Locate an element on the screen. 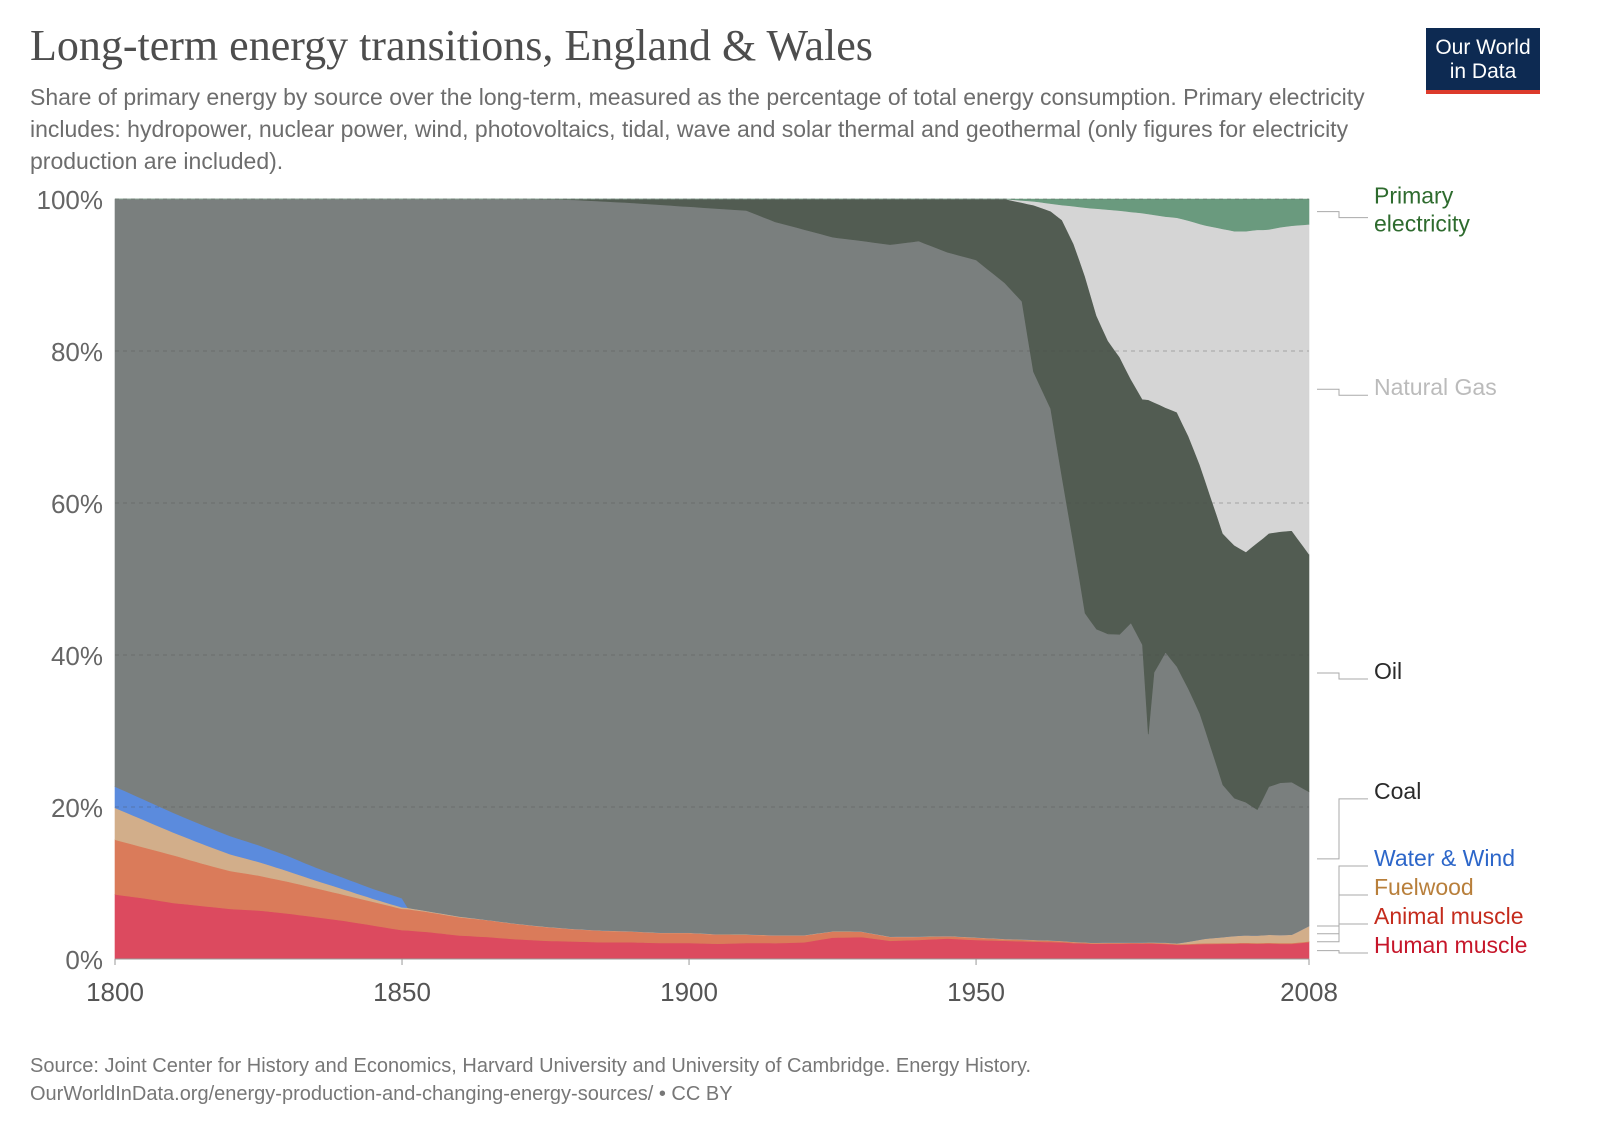 This screenshot has height=1129, width=1600. label-human-muscle: Human muscle is located at coordinates (1422, 945).